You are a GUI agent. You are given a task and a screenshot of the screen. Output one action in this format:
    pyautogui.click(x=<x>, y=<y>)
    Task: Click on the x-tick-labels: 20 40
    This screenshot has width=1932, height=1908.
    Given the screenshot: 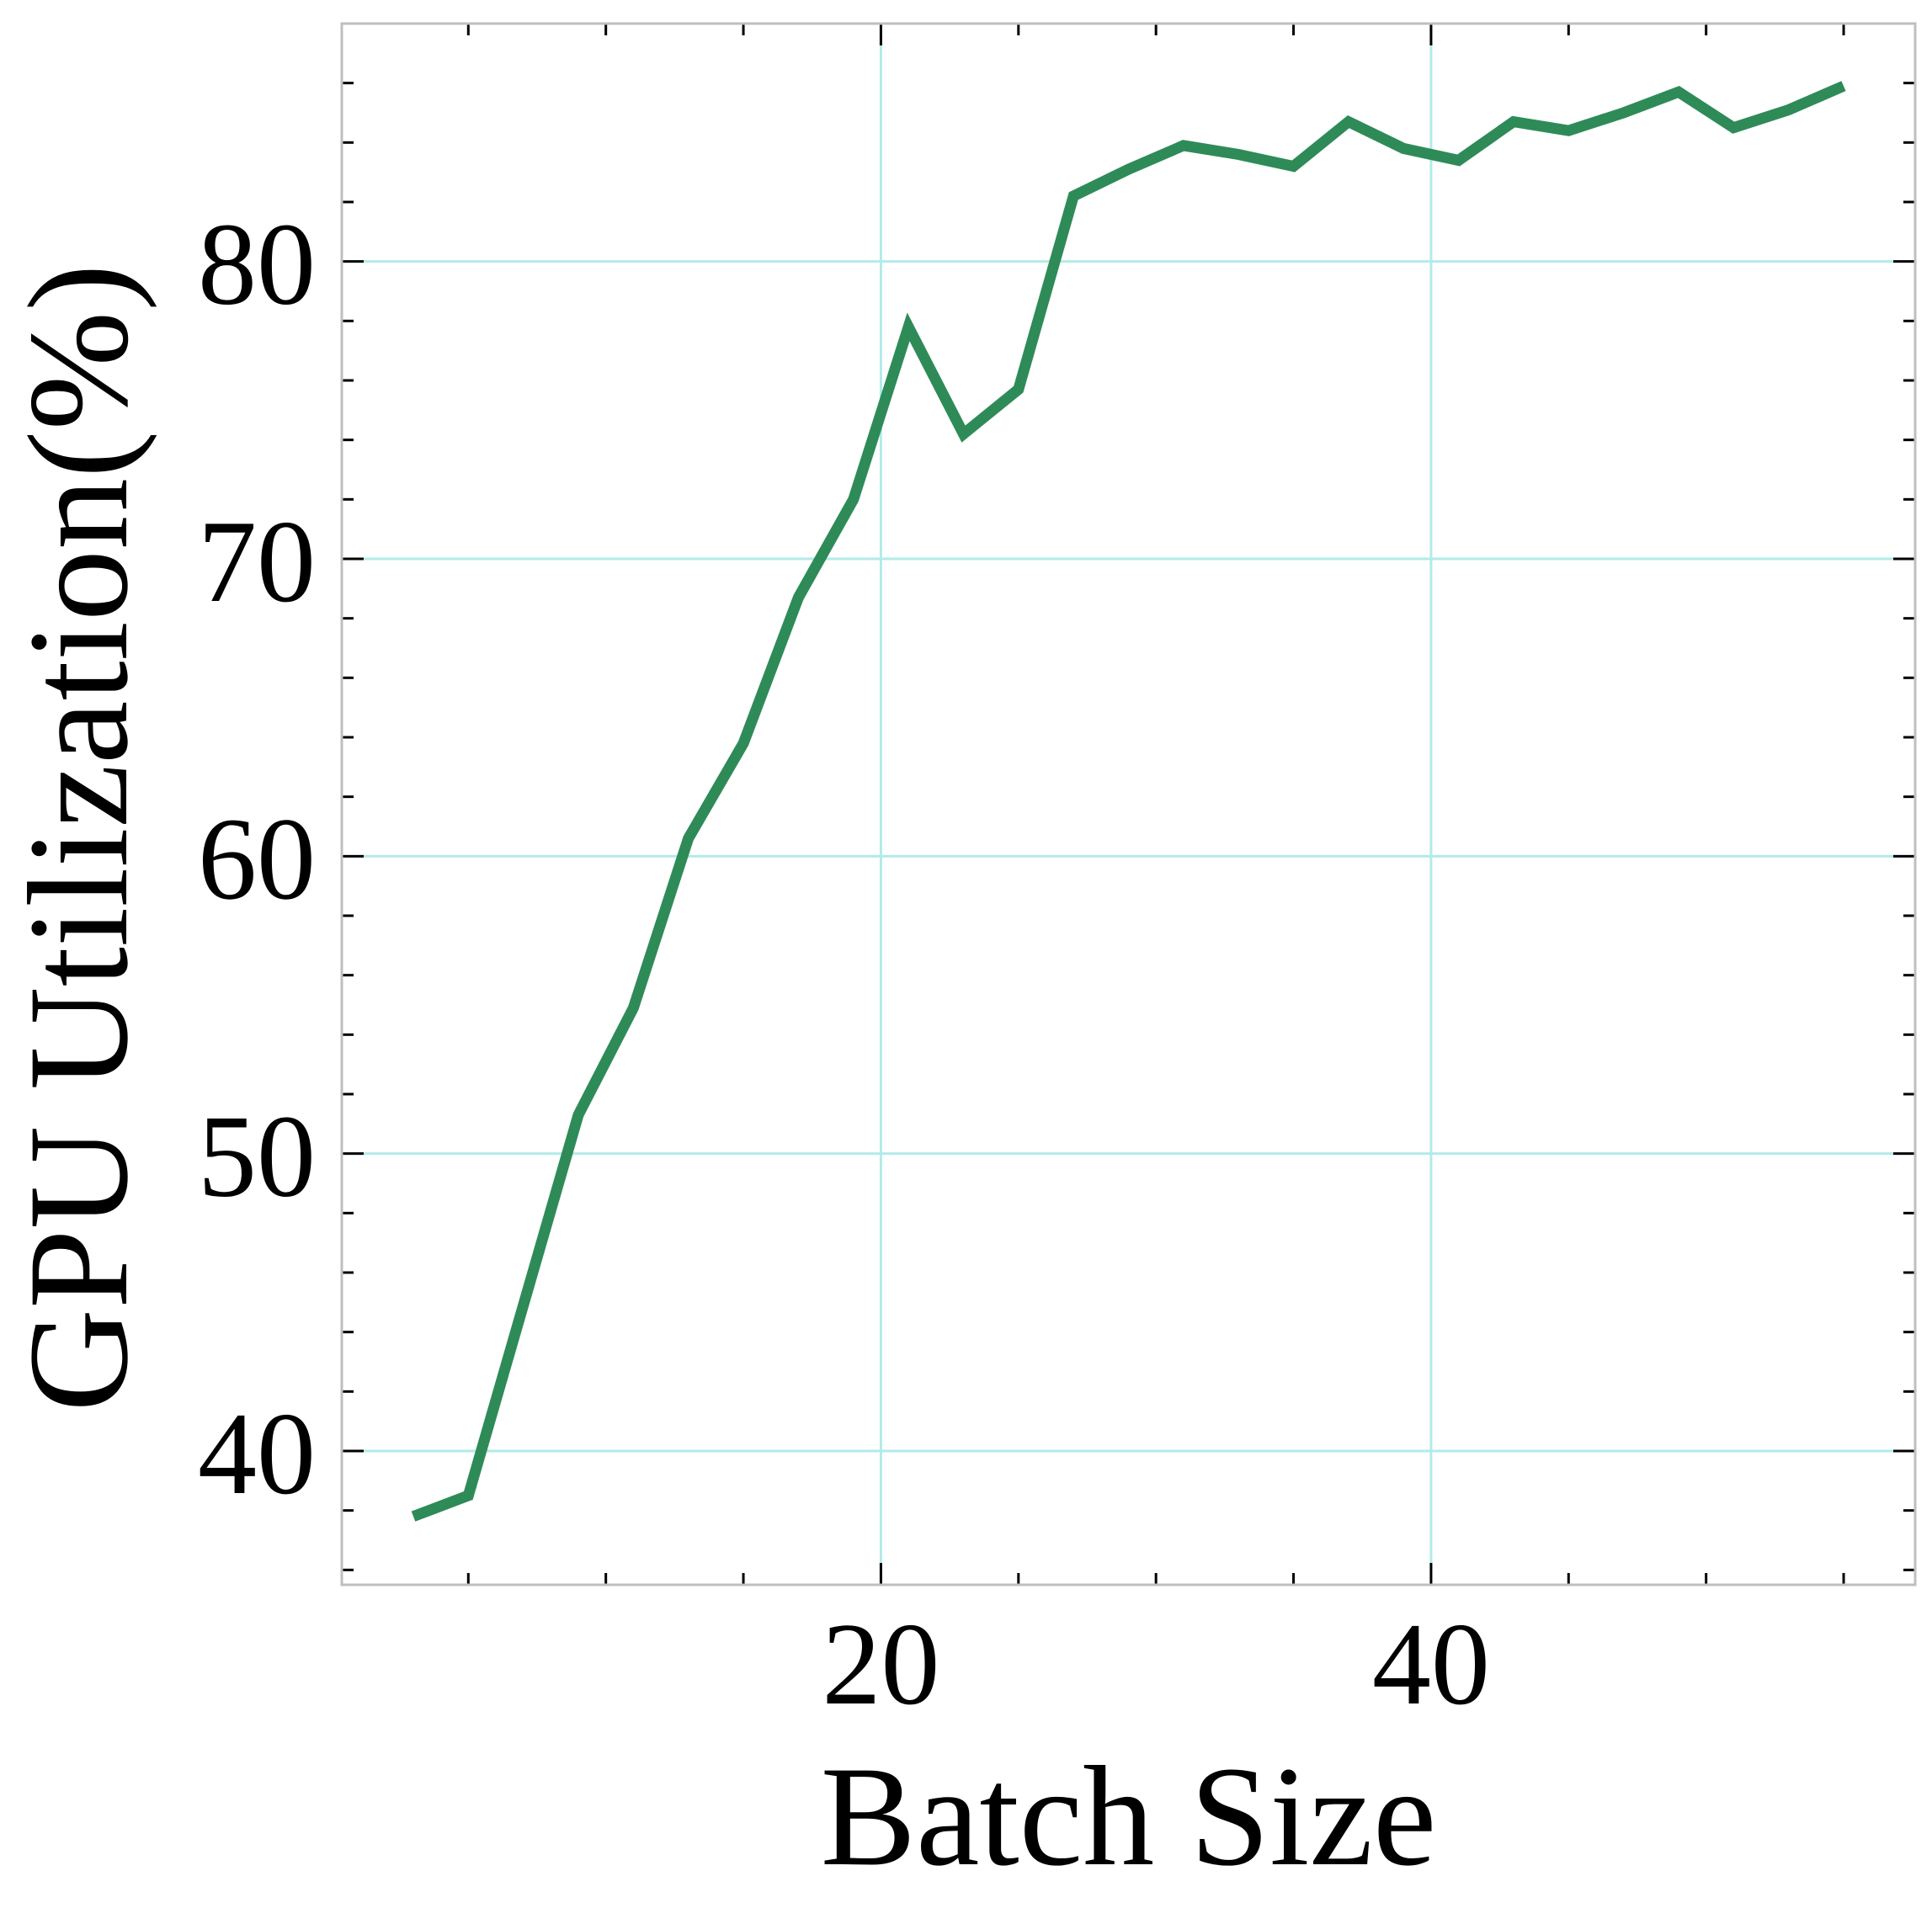 What is the action you would take?
    pyautogui.click(x=1155, y=1664)
    